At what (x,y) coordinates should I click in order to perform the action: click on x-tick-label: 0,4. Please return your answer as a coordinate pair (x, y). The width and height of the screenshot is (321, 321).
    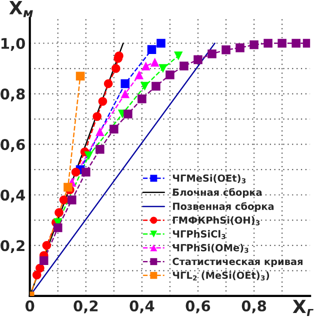
    Looking at the image, I should click on (142, 307).